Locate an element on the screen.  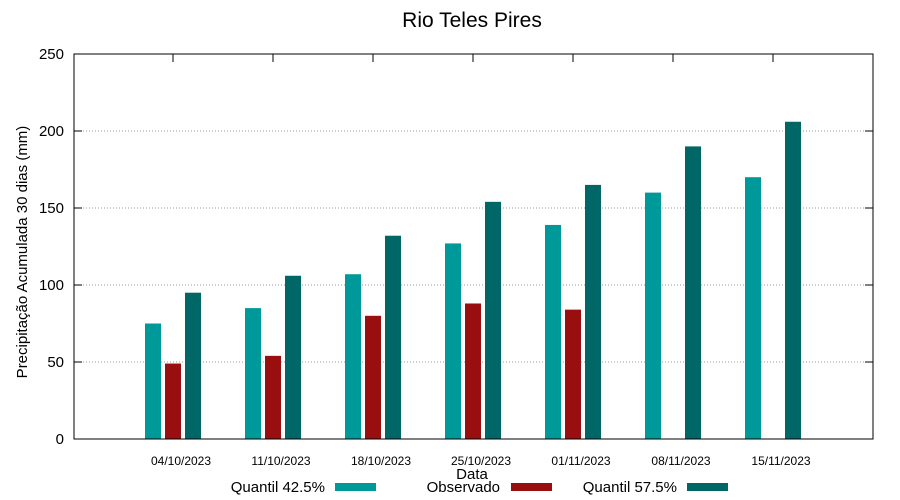
y-axis-label: Precipitação Acumulada 30 dias (mm) is located at coordinates (22, 252).